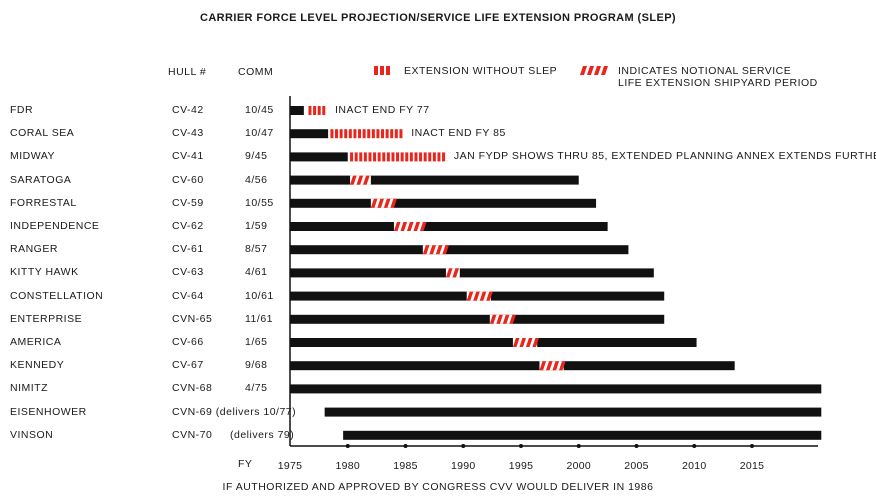 Image resolution: width=876 pixels, height=500 pixels. What do you see at coordinates (46, 318) in the screenshot?
I see `carrier-name: ENTERPRISE` at bounding box center [46, 318].